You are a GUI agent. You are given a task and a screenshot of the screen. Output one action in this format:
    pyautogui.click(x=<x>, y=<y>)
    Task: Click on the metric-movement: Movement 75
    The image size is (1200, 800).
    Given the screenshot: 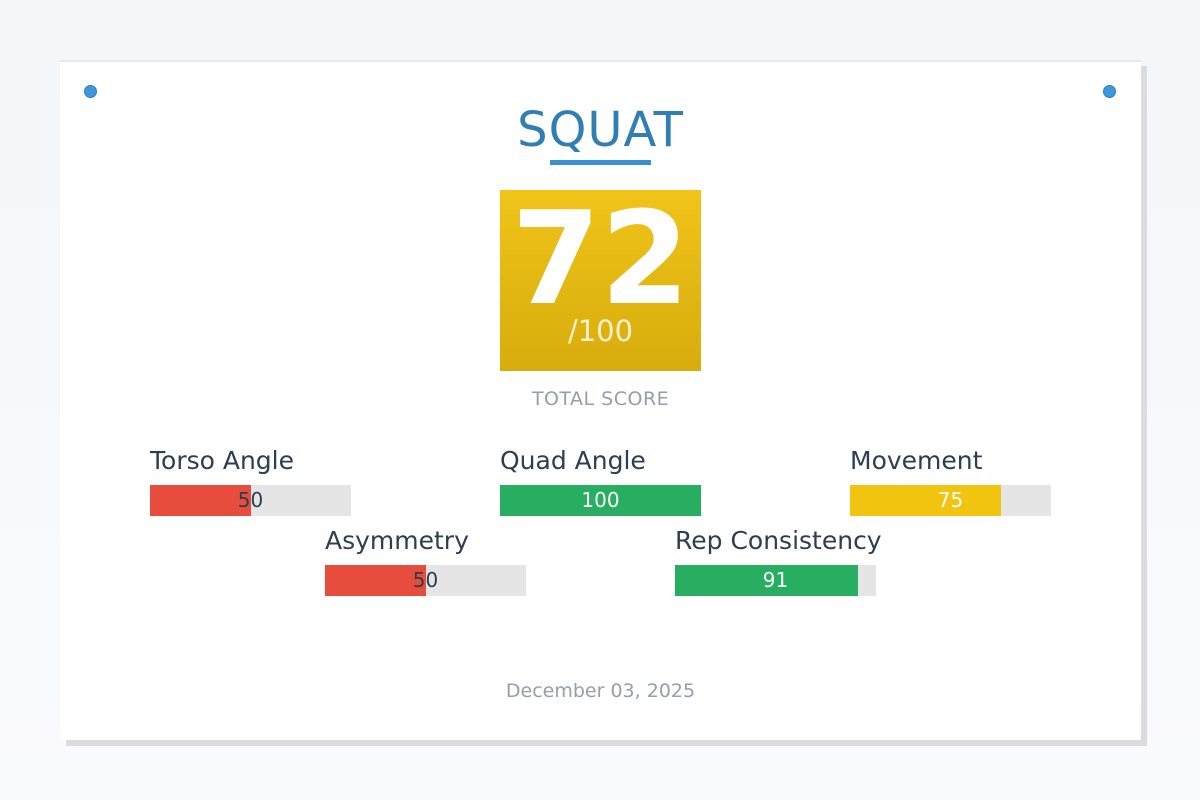 What is the action you would take?
    pyautogui.click(x=970, y=481)
    